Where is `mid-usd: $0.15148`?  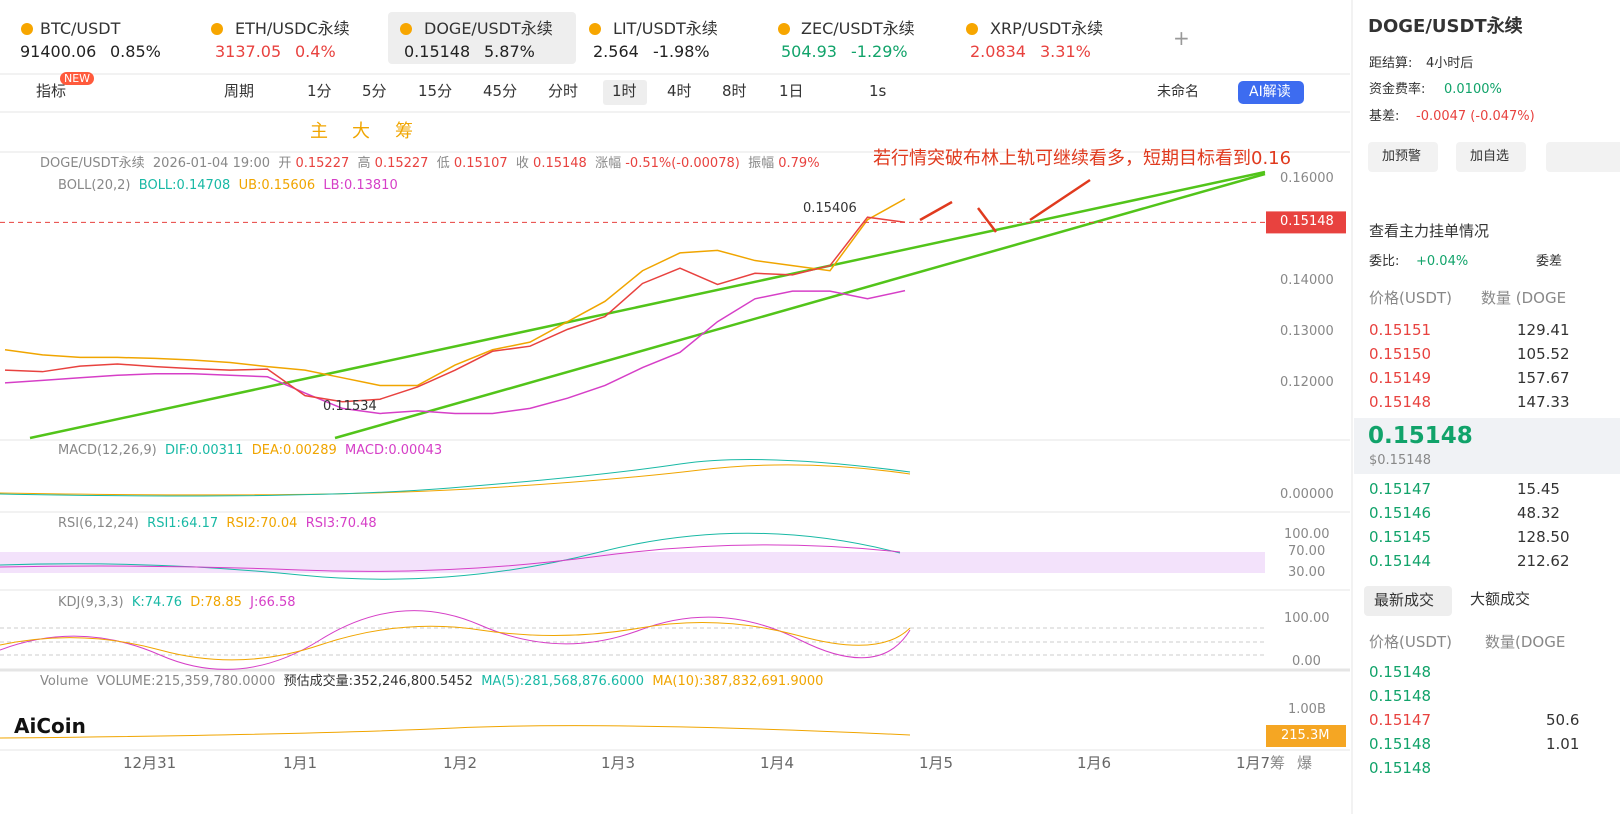
mid-usd: $0.15148 is located at coordinates (1400, 460).